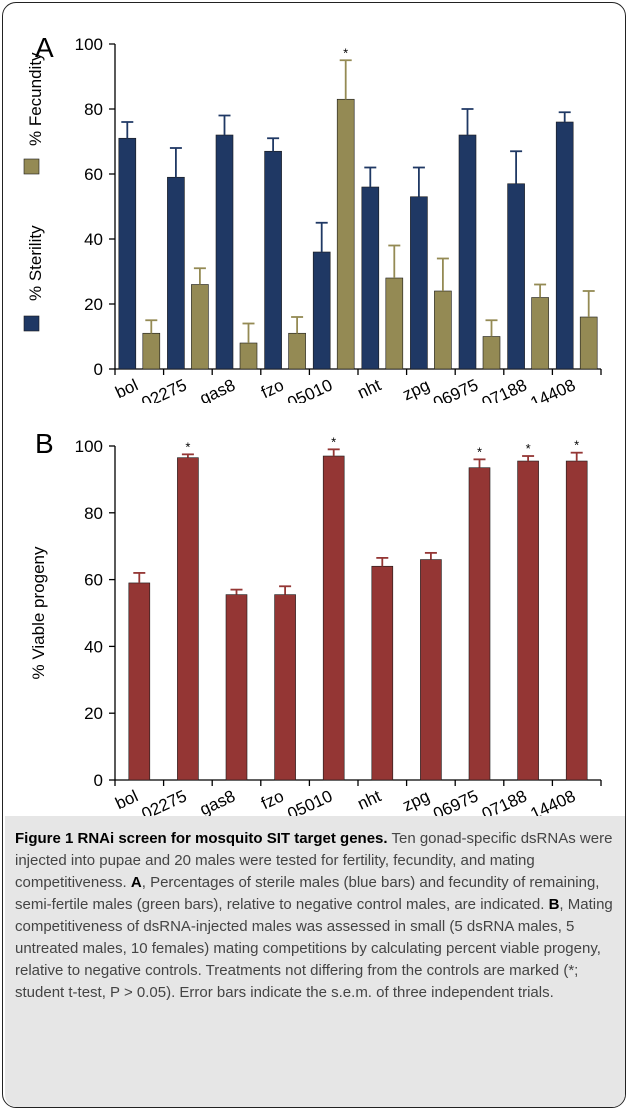 The image size is (629, 1111). I want to click on legend-label: % Sterility, so click(35, 263).